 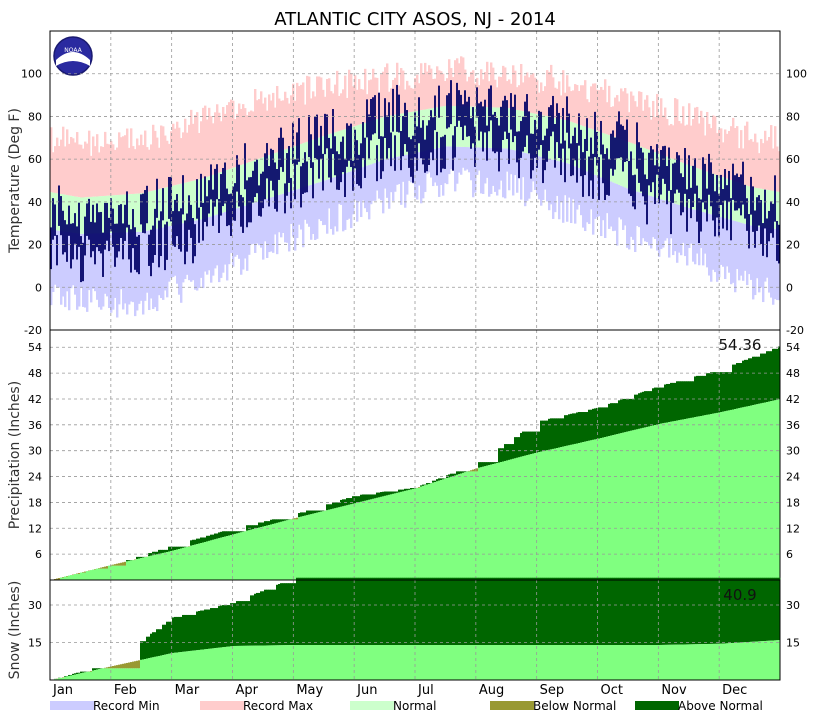 I want to click on precip-tick-label-right: 18, so click(x=793, y=502).